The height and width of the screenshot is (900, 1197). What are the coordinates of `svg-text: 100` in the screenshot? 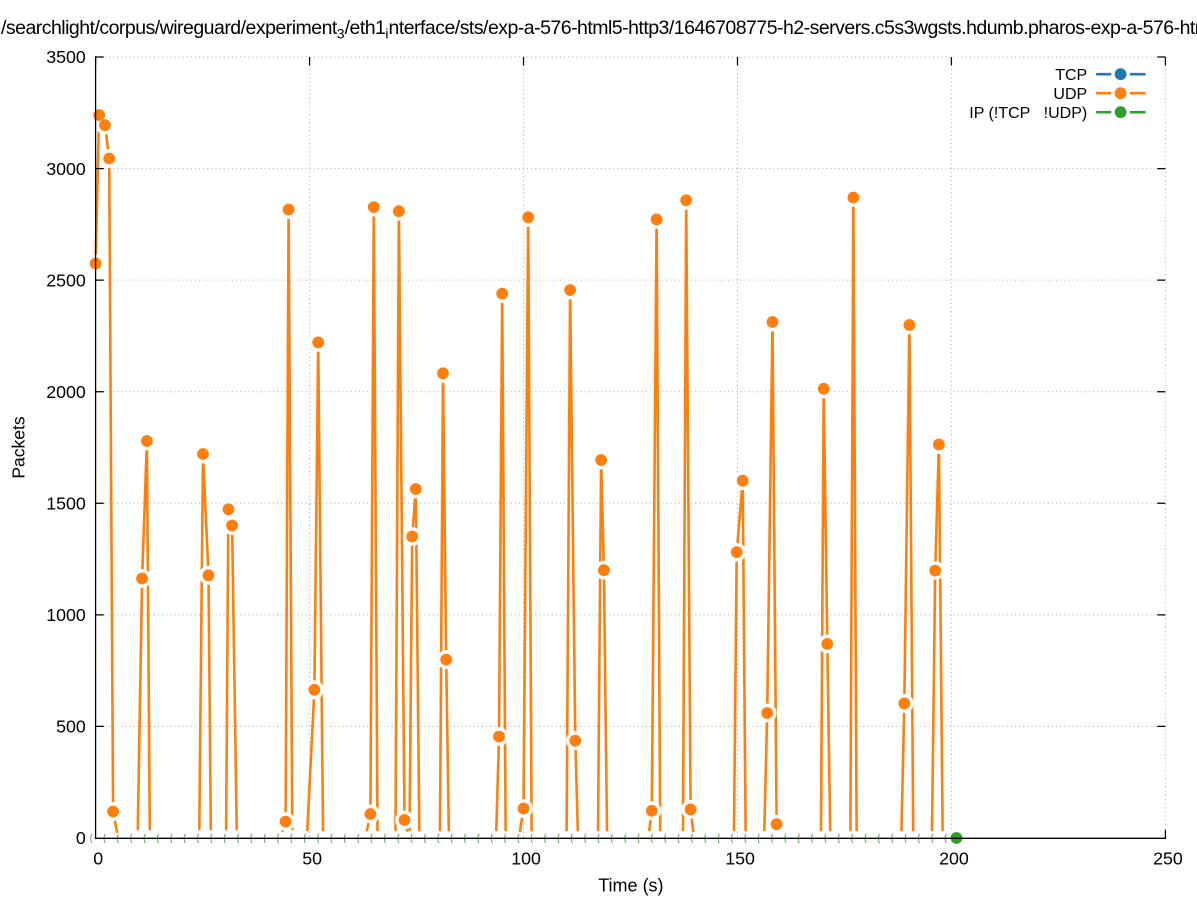 It's located at (526, 858).